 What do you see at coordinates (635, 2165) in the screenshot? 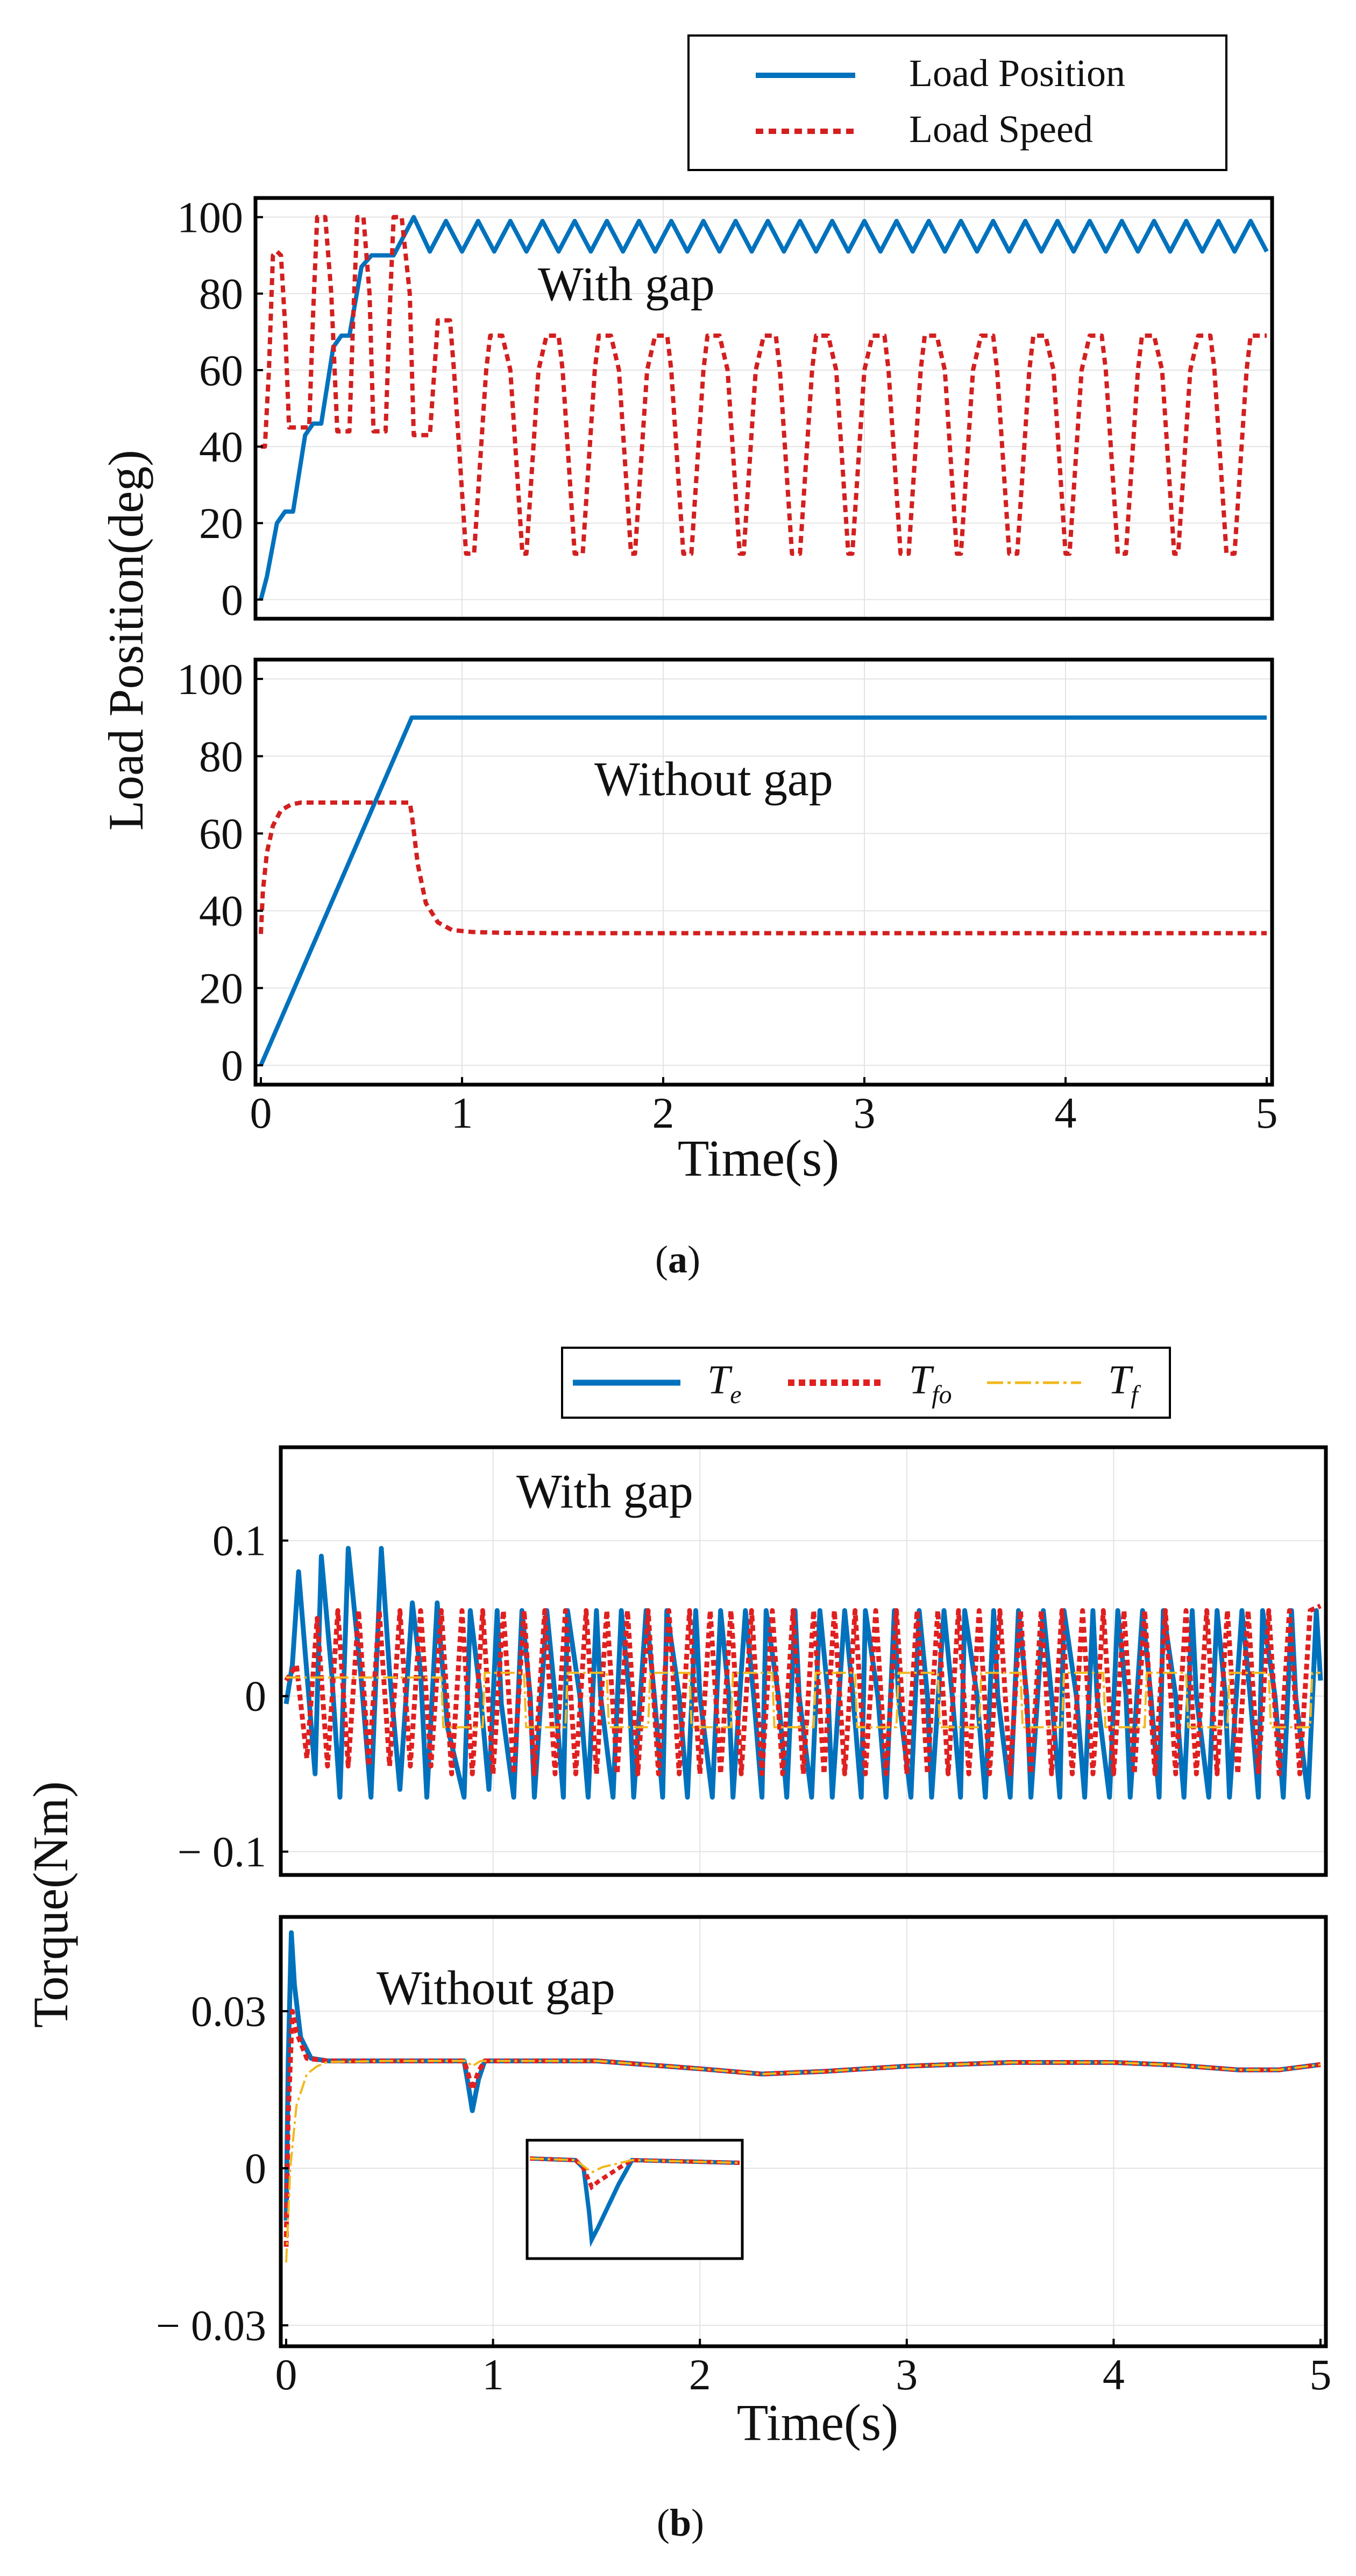
I see `inset-tf-line` at bounding box center [635, 2165].